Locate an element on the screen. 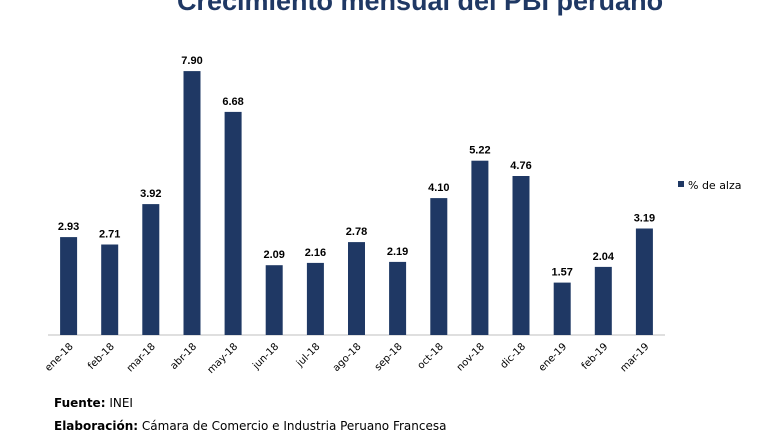  tick-label-may-18: may-18 is located at coordinates (223, 358).